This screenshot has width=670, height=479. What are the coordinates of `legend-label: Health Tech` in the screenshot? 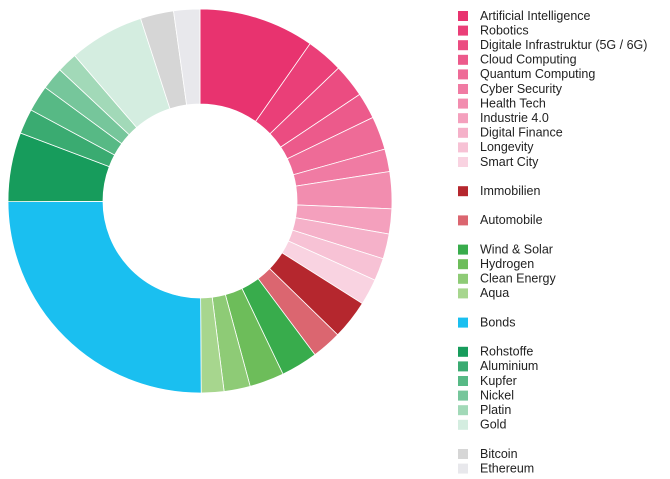 It's located at (513, 103).